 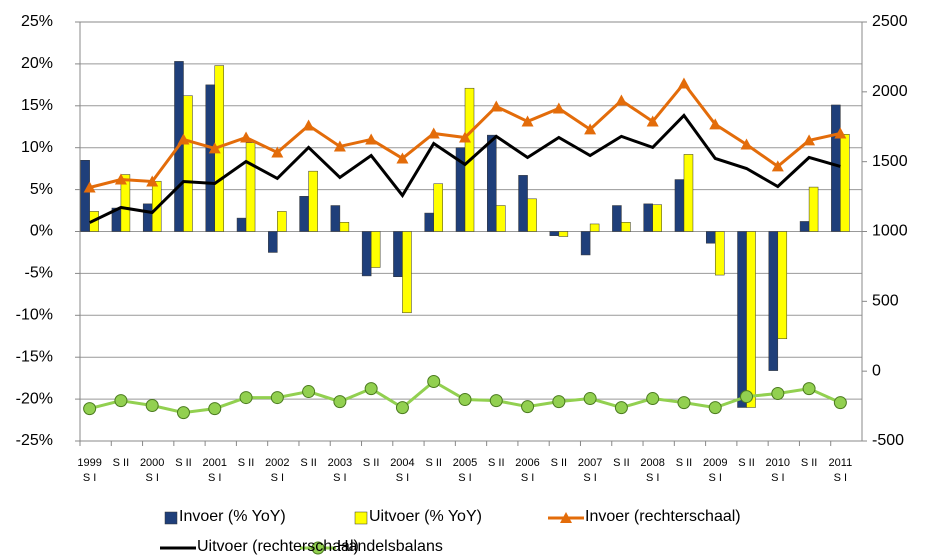 What do you see at coordinates (277, 470) in the screenshot?
I see `x-tick-label: 2002 S I` at bounding box center [277, 470].